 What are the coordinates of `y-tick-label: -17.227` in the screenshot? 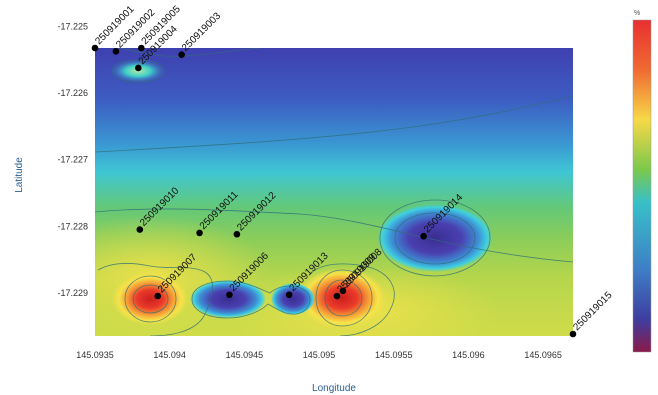 It's located at (72, 160).